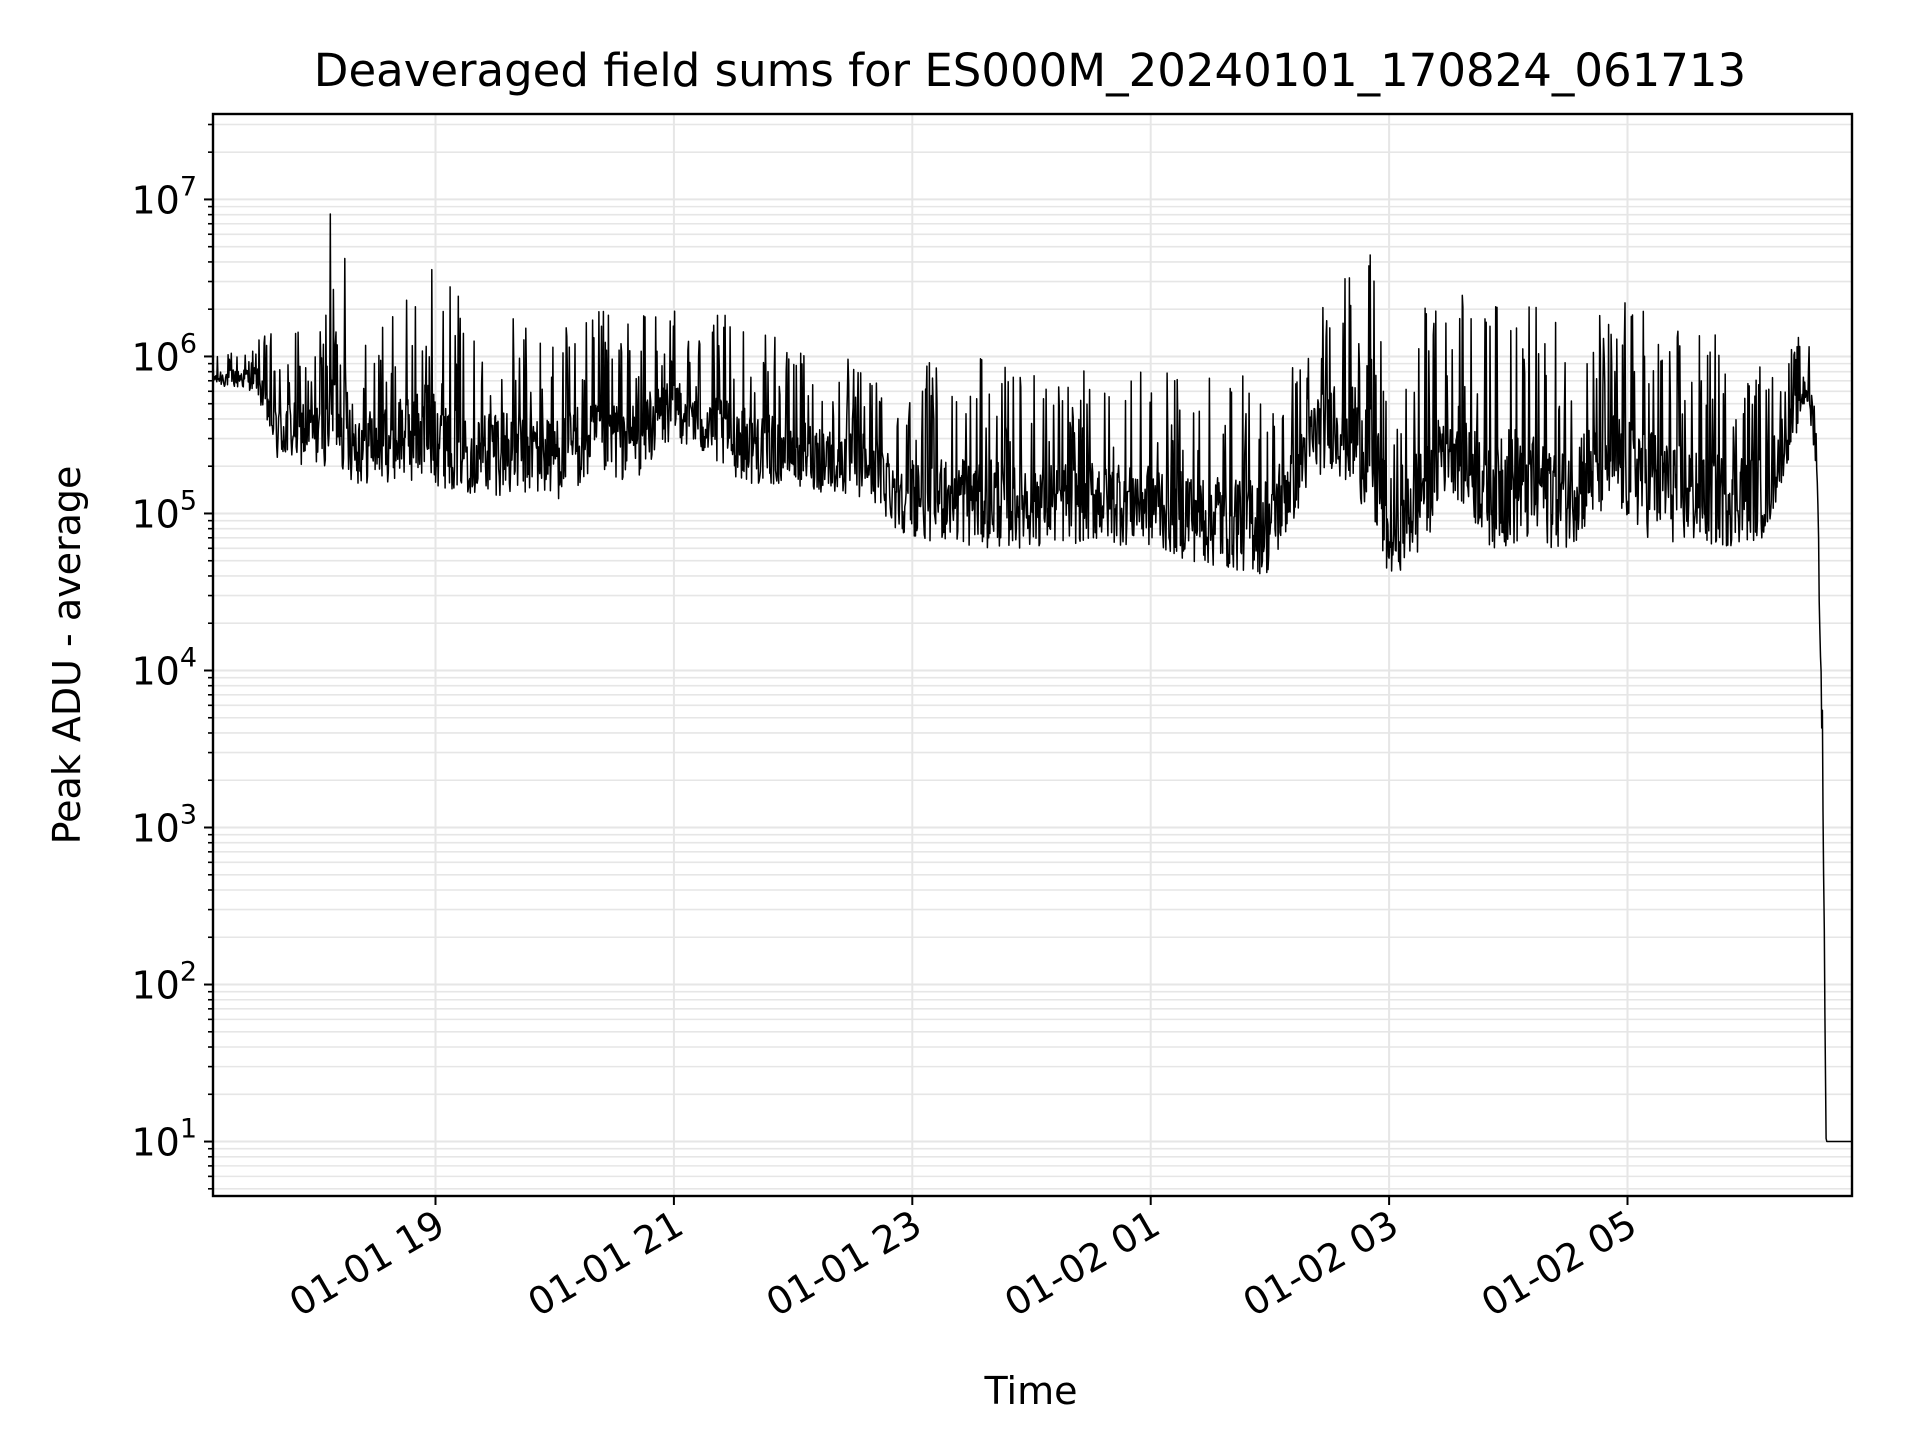 This screenshot has height=1440, width=1920. What do you see at coordinates (164, 1139) in the screenshot?
I see `y-tick-label: 10¹` at bounding box center [164, 1139].